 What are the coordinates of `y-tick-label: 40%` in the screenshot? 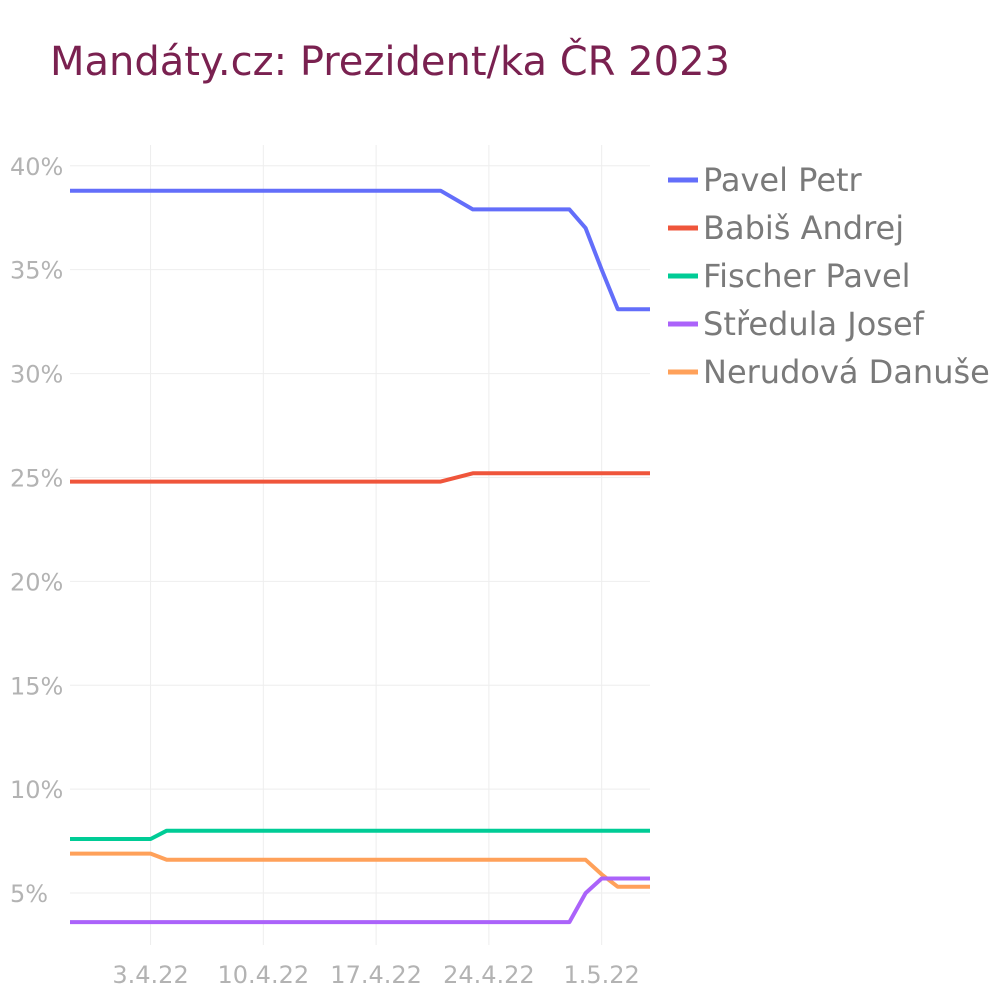 It's located at (36, 167).